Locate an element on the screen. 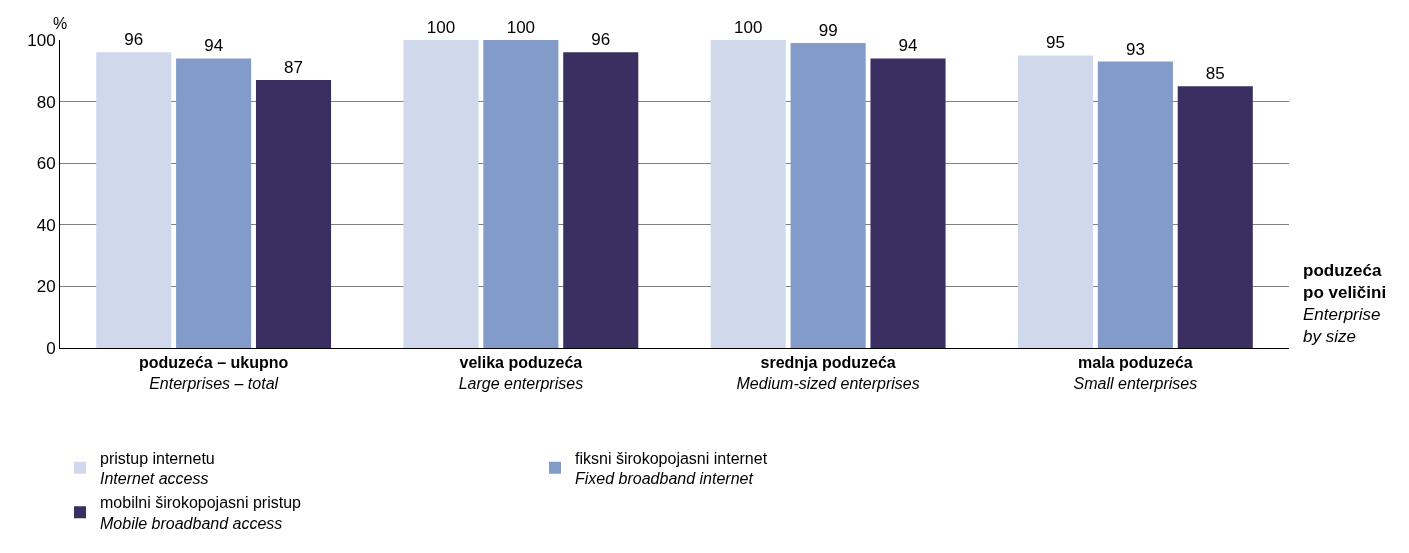 Image resolution: width=1409 pixels, height=553 pixels. x-tick-label: mala poduzeća Small enterprises is located at coordinates (1135, 373).